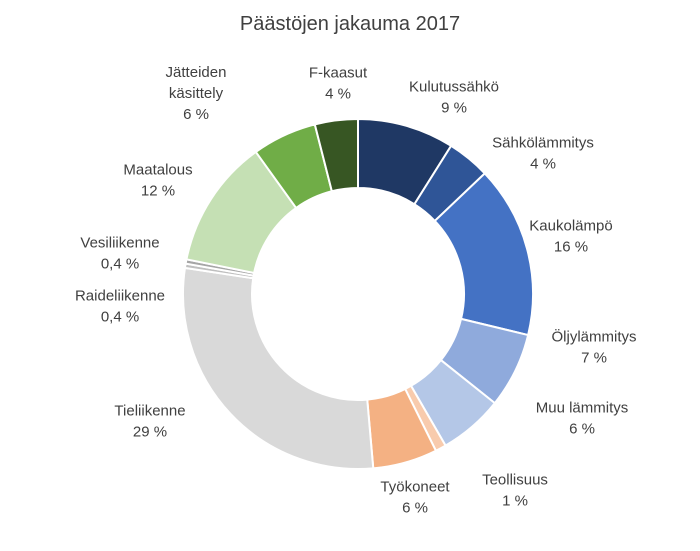 This screenshot has height=551, width=700. What do you see at coordinates (543, 143) in the screenshot?
I see `category-label: Sähkölämmitys` at bounding box center [543, 143].